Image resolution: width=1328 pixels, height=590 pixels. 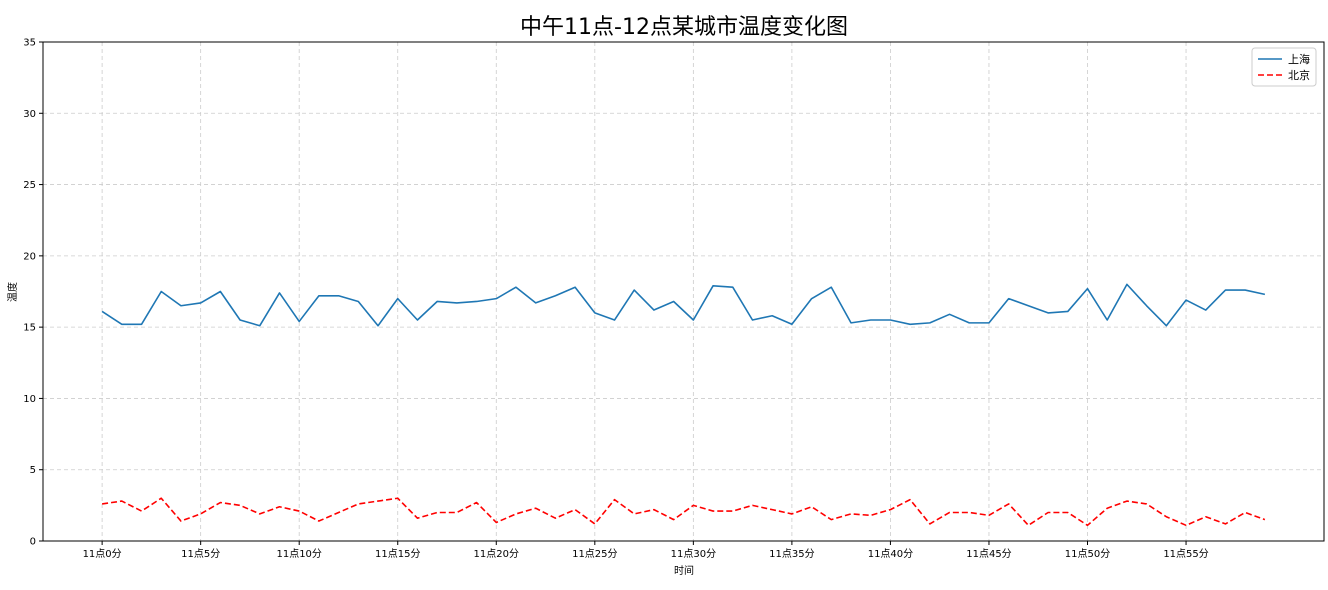 What do you see at coordinates (298, 554) in the screenshot?
I see `x-tick-label: 11点10分` at bounding box center [298, 554].